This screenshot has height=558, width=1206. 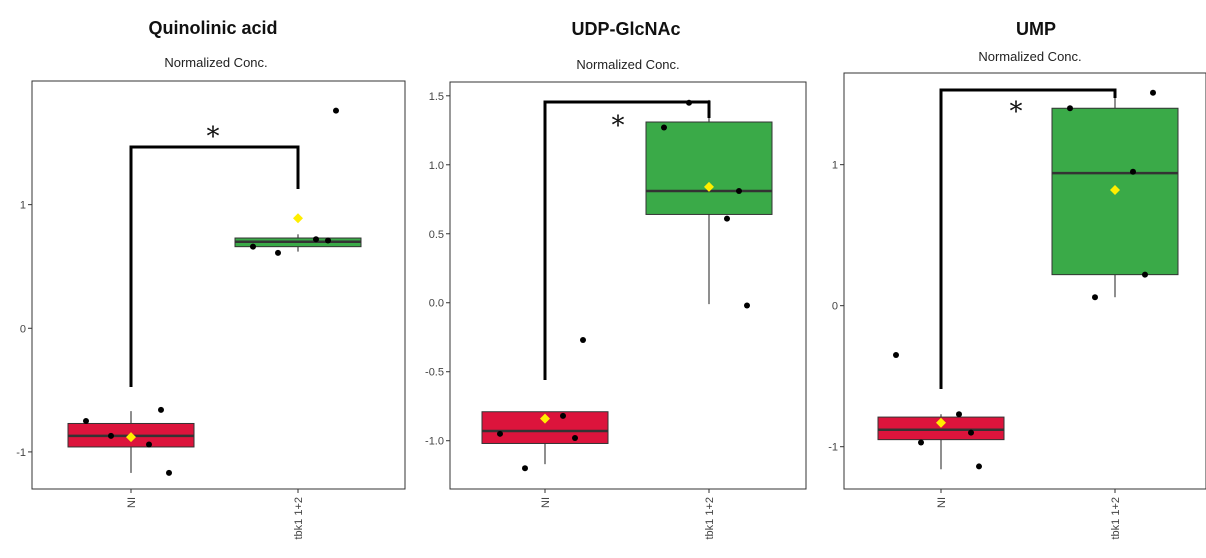 What do you see at coordinates (1036, 29) in the screenshot?
I see `chart-title: UMP` at bounding box center [1036, 29].